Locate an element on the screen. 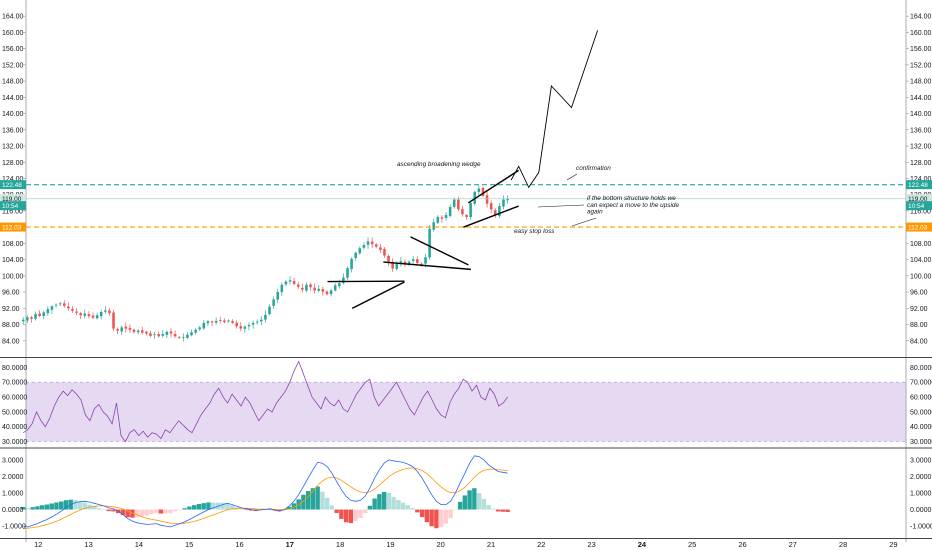 Image resolution: width=932 pixels, height=550 pixels. macd-tick-label-left: 1.0000 is located at coordinates (13, 494).